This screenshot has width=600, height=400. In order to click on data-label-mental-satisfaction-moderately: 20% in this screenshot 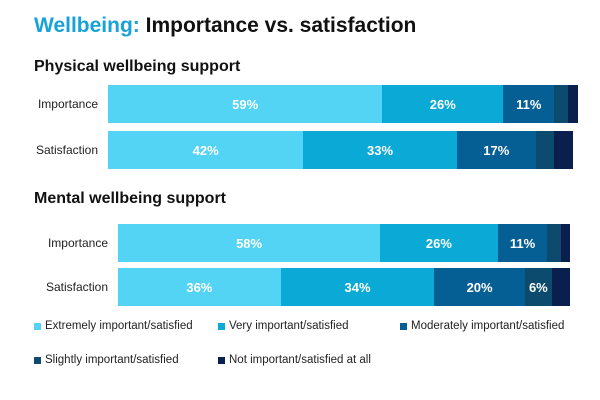, I will do `click(479, 287)`.